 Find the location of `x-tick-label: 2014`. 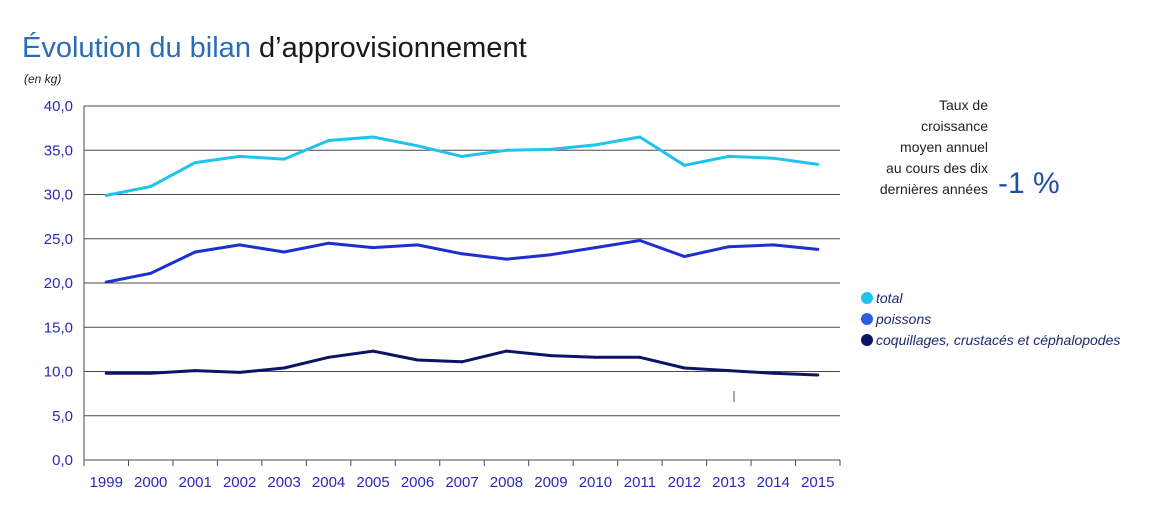

x-tick-label: 2014 is located at coordinates (773, 482).